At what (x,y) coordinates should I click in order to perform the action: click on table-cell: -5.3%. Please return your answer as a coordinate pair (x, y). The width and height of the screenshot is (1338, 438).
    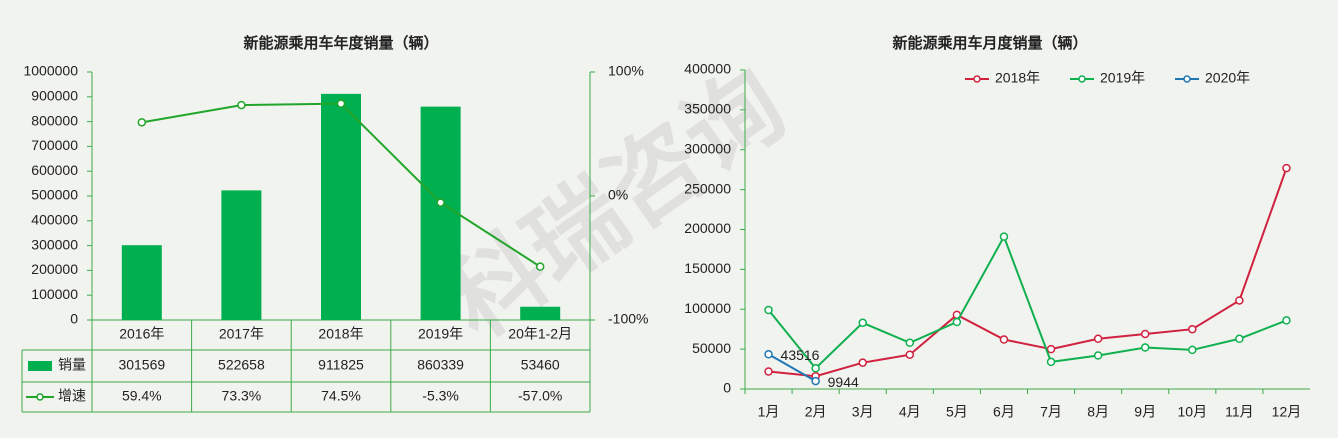
    Looking at the image, I should click on (440, 396).